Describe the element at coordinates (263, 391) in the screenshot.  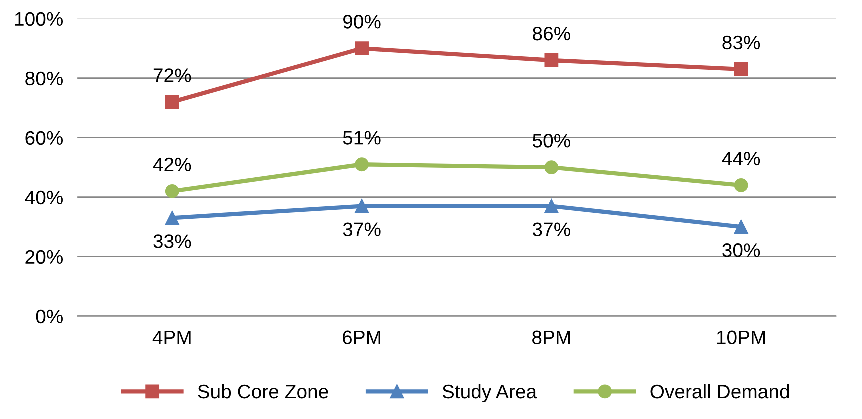
I see `legend-label: Sub Core Zone` at that location.